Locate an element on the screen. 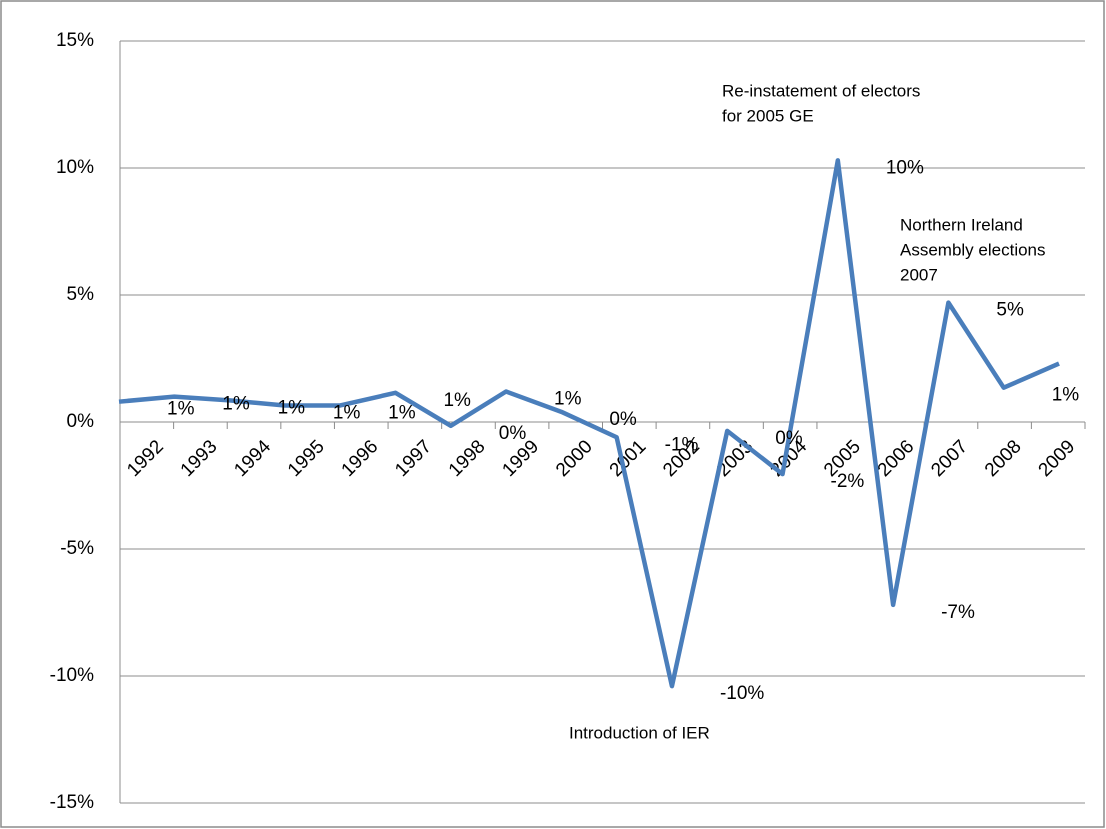 Image resolution: width=1106 pixels, height=829 pixels. annotation: Assembly elections is located at coordinates (973, 249).